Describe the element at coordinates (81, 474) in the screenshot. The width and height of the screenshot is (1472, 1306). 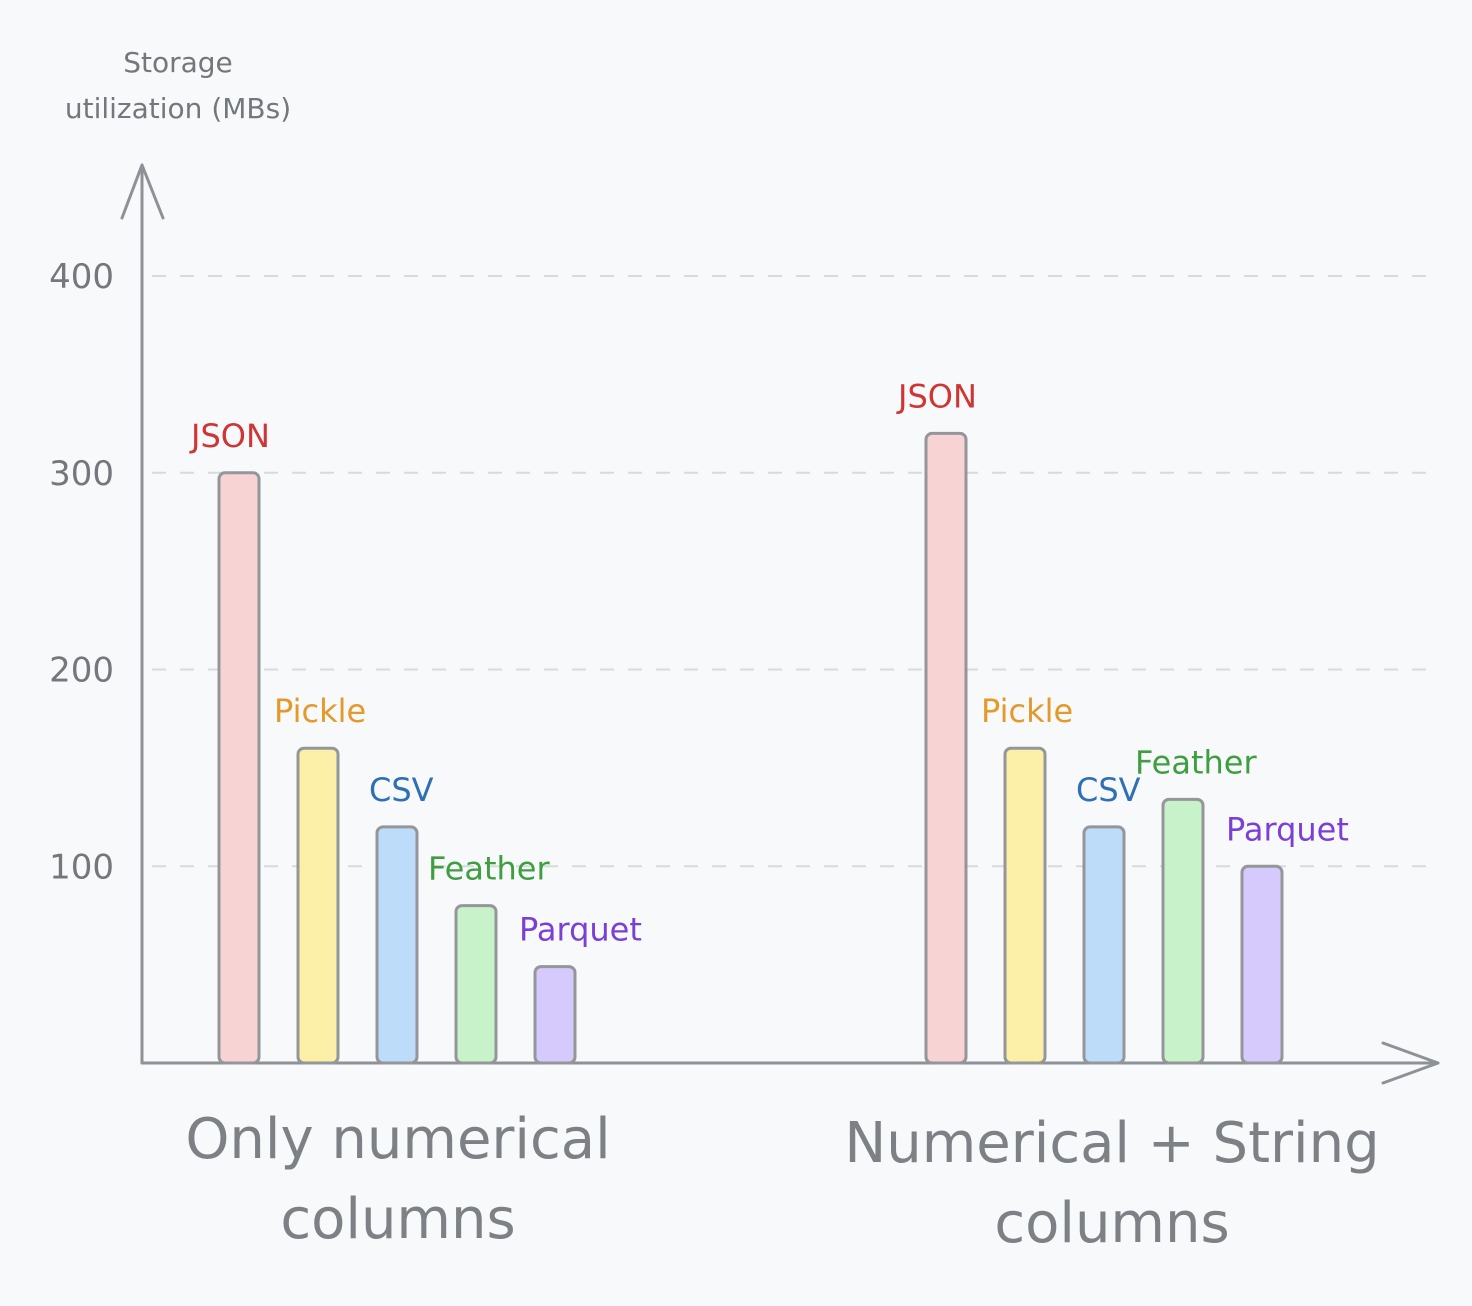
I see `y-tick-label: 300` at that location.